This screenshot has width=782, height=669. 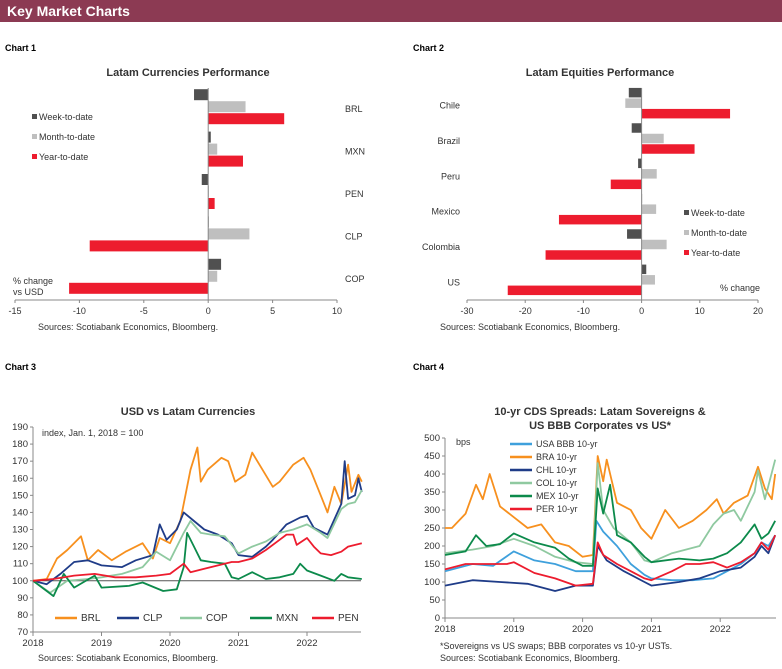 What do you see at coordinates (68, 11) in the screenshot?
I see `header-title: Key Market Charts` at bounding box center [68, 11].